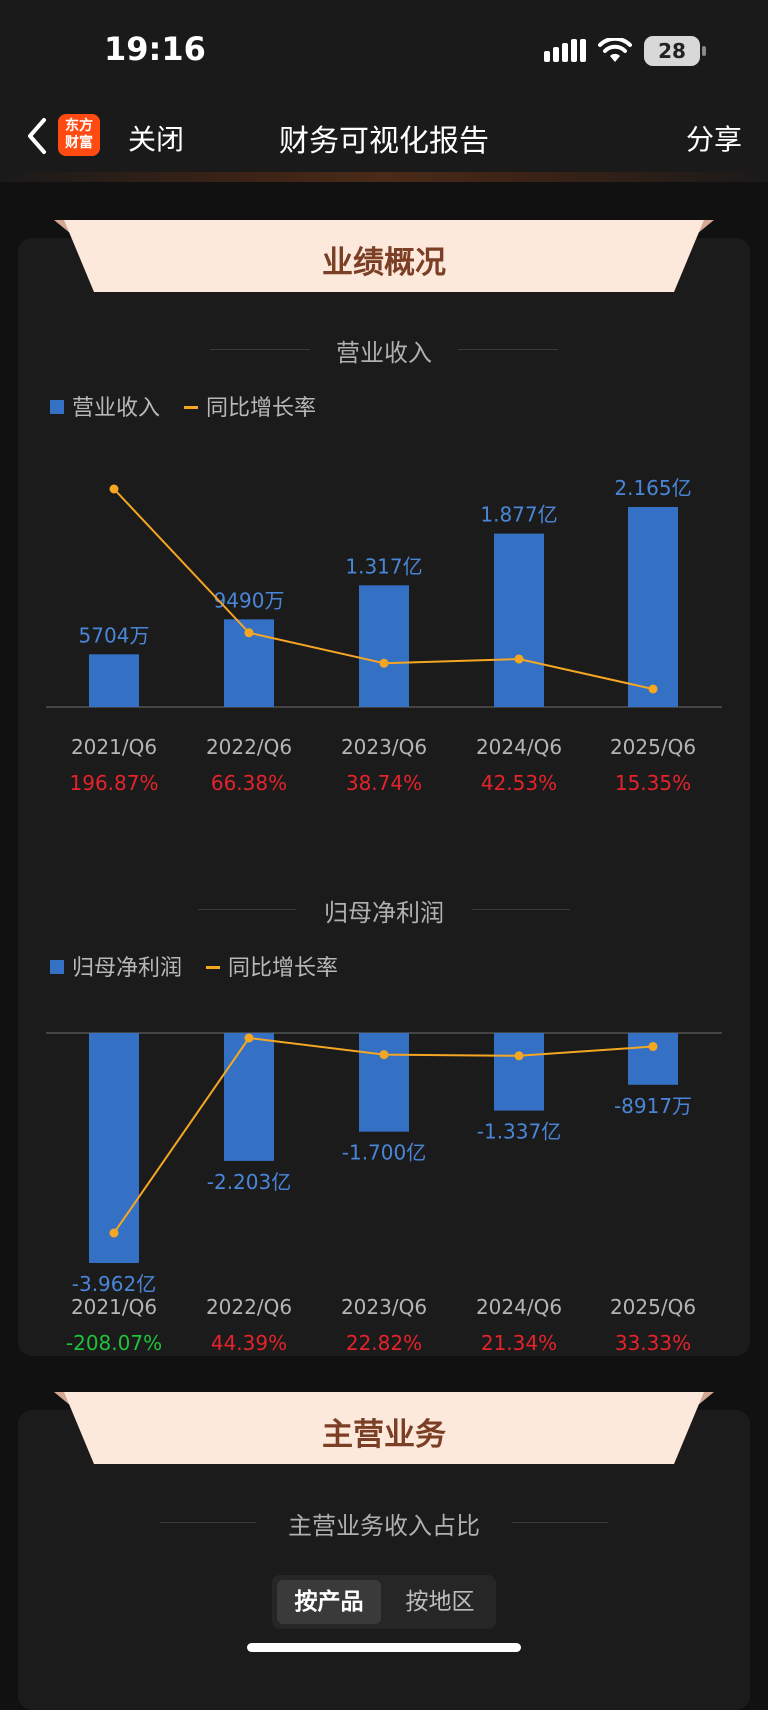 The width and height of the screenshot is (768, 1710). I want to click on revenue-bar-label: 1.877亿, so click(518, 515).